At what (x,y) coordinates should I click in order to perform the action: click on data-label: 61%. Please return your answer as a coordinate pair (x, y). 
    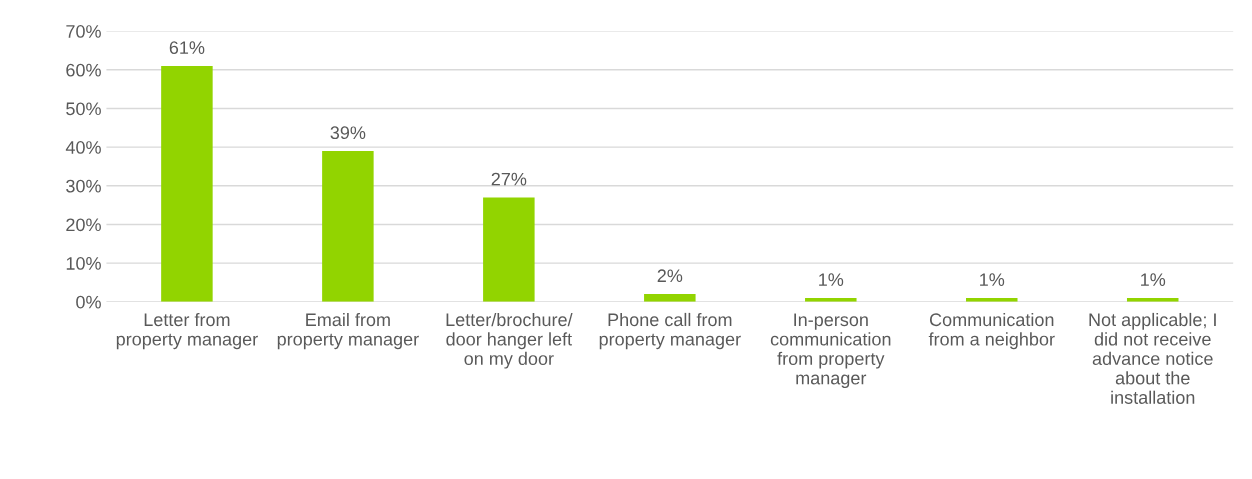
    Looking at the image, I should click on (187, 48).